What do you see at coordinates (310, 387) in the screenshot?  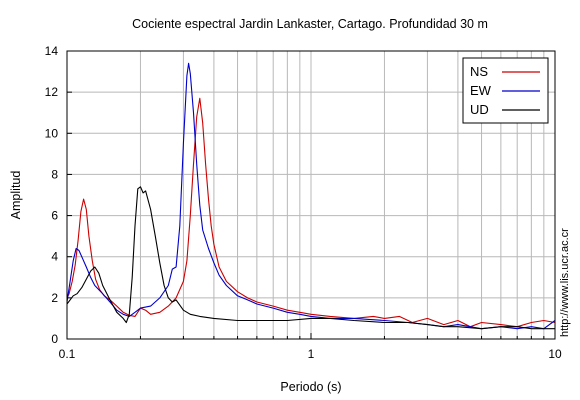 I see `x-axis-label: Periodo (s)` at bounding box center [310, 387].